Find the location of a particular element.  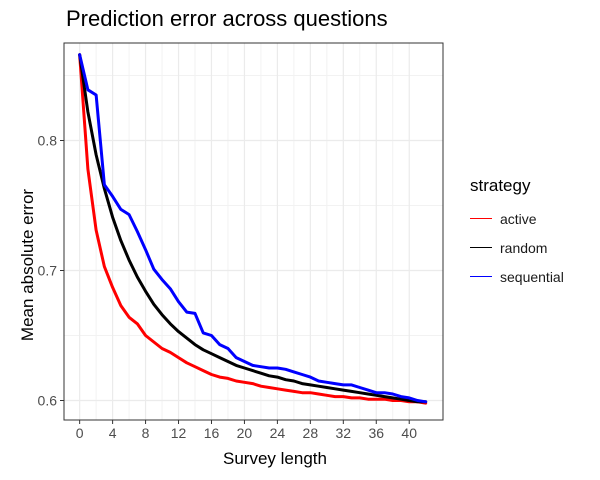

x-tick-label: 16 is located at coordinates (212, 433).